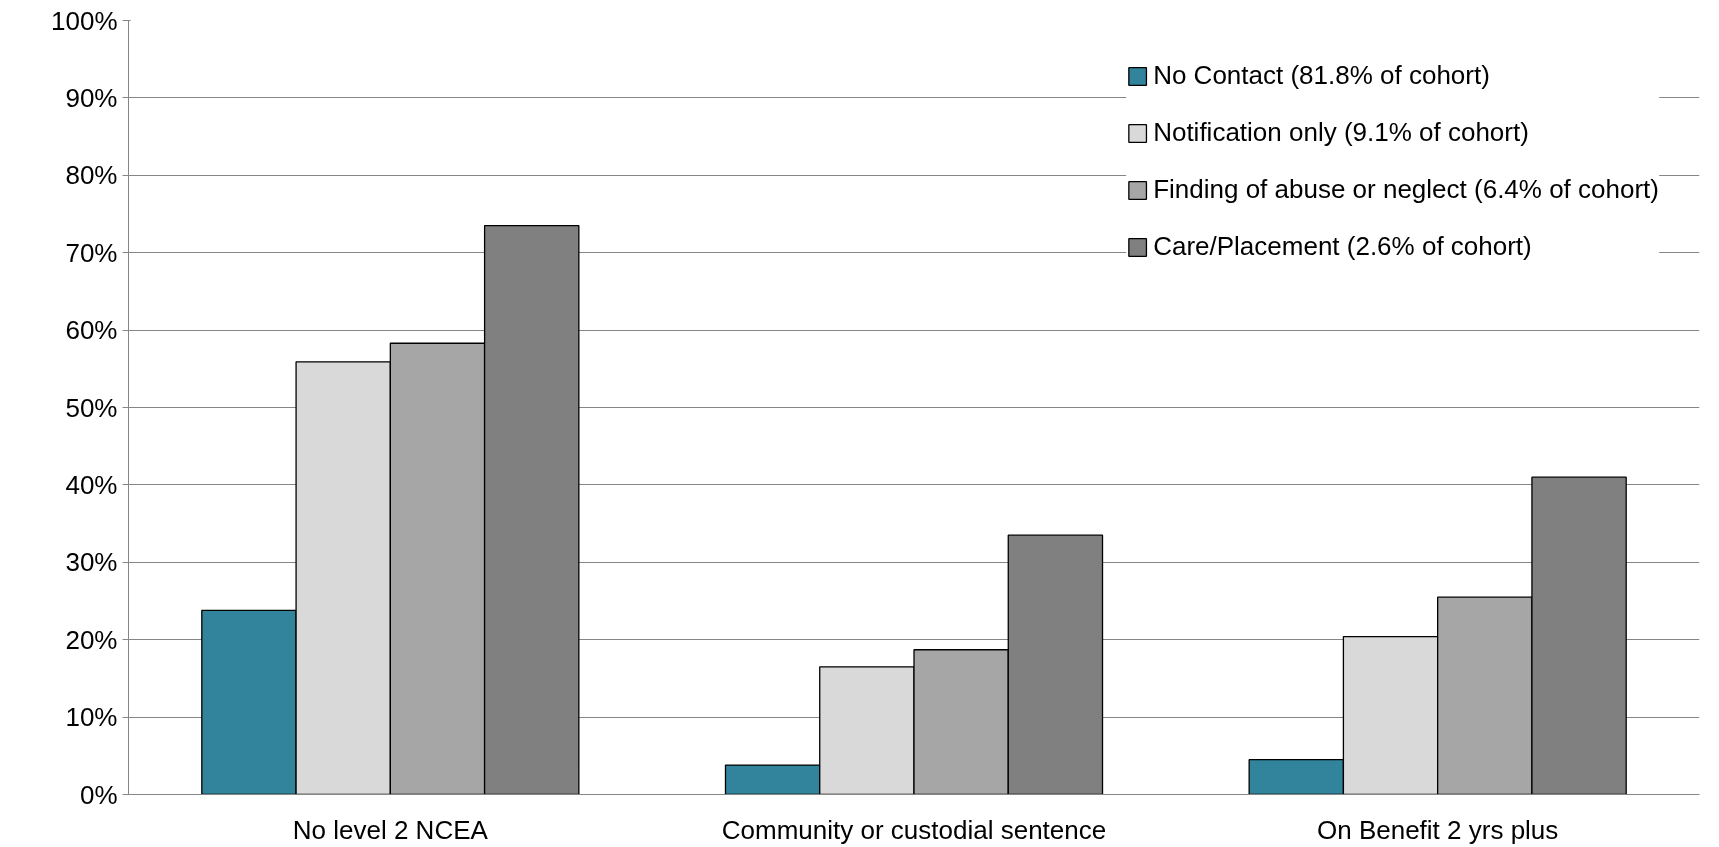  I want to click on y-tick-label: 80%, so click(91, 175).